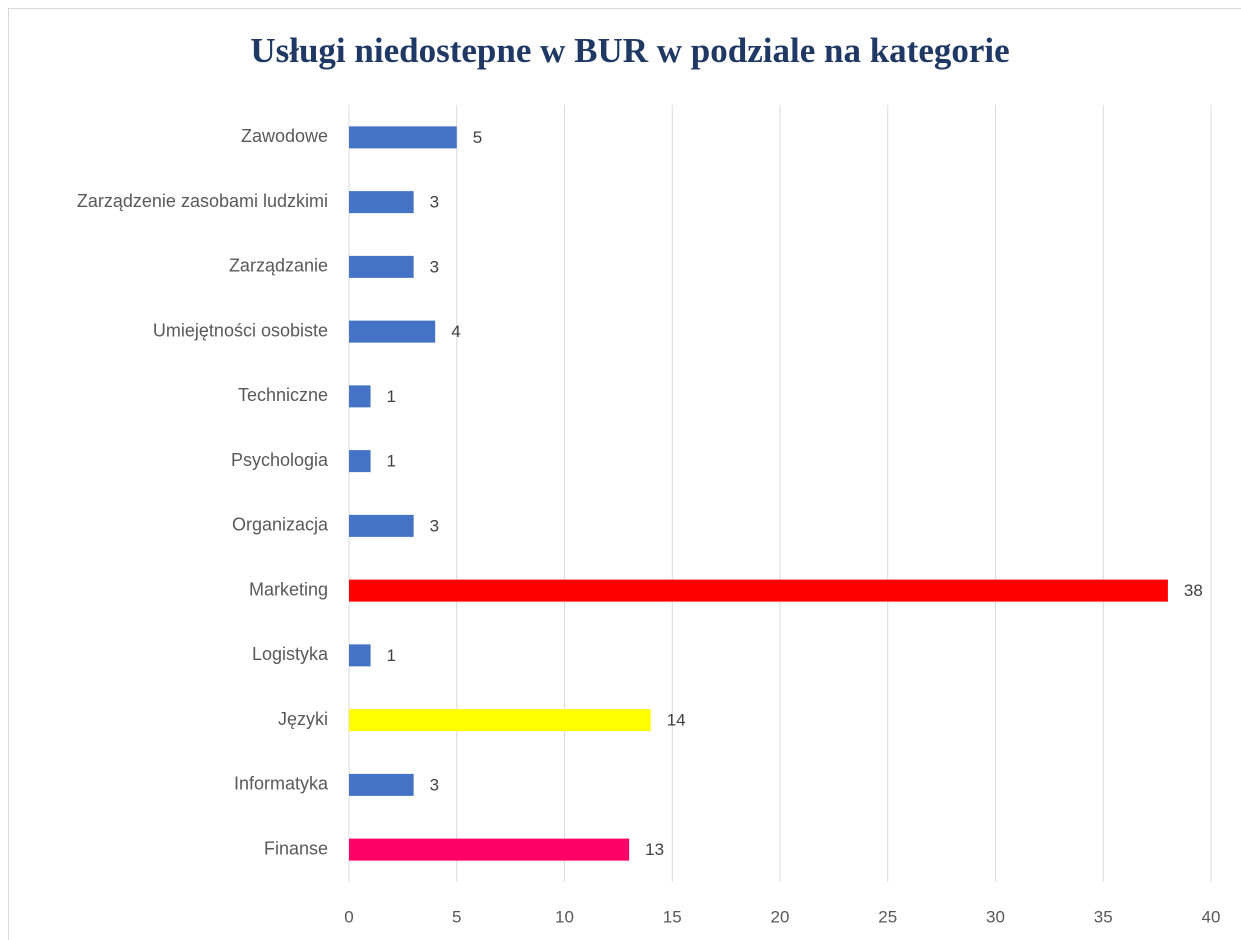 The width and height of the screenshot is (1241, 940). I want to click on y-tick-label: Techniczne, so click(283, 395).